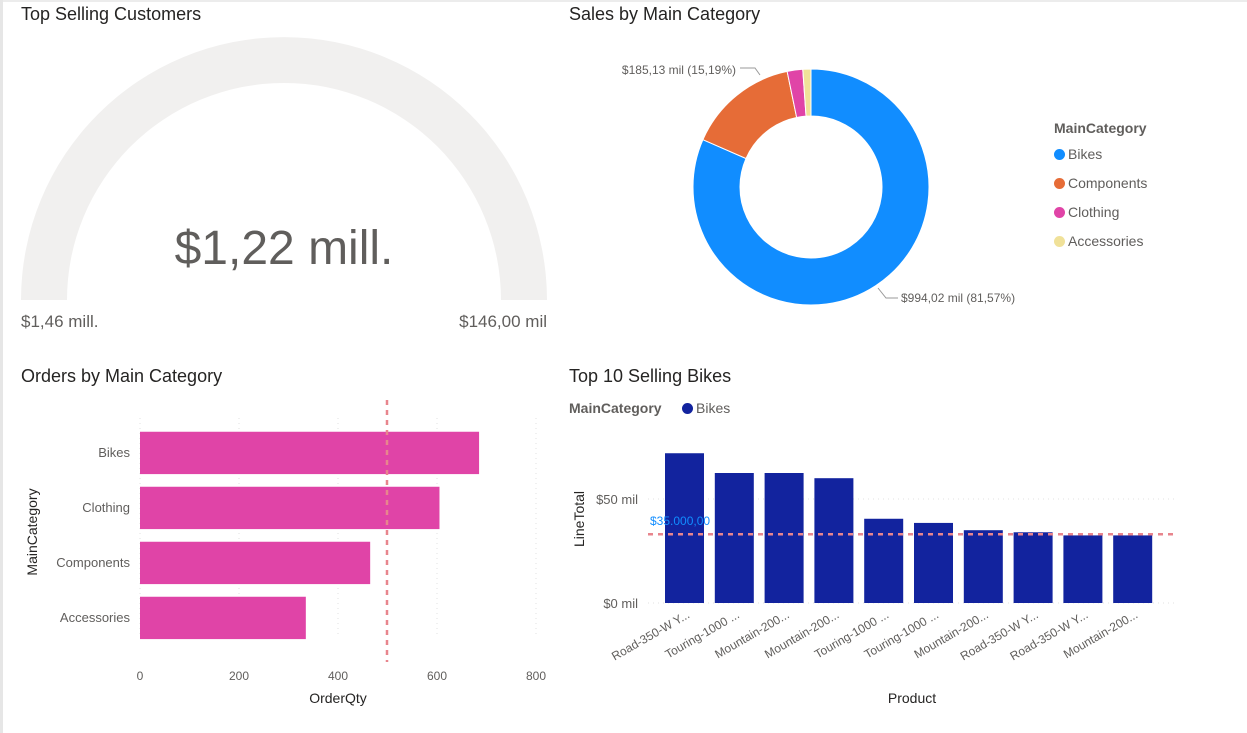 This screenshot has width=1247, height=733. I want to click on bikes-y-axis-title: LineTotal, so click(579, 519).